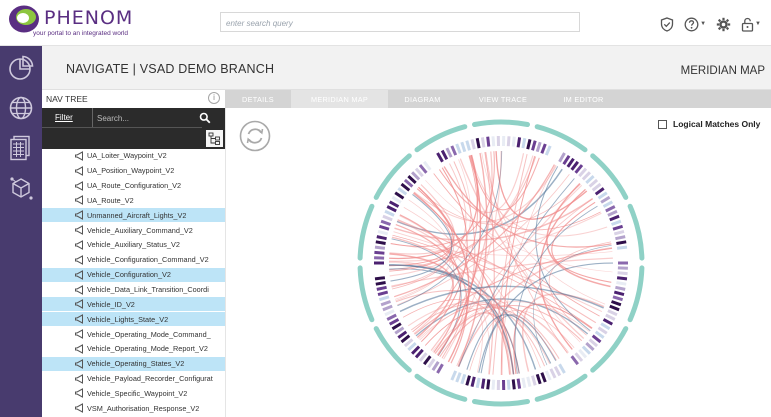 The height and width of the screenshot is (417, 771). What do you see at coordinates (133, 290) in the screenshot?
I see `nav-tree-item: Vehicle_Data_Link_Transition_Coordi` at bounding box center [133, 290].